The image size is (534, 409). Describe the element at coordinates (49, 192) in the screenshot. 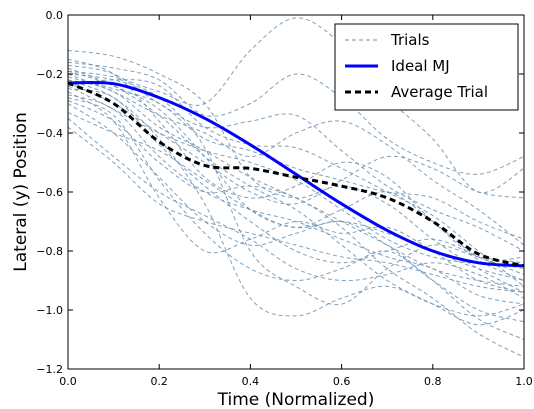

I see `y-tick-label: −0.6` at that location.